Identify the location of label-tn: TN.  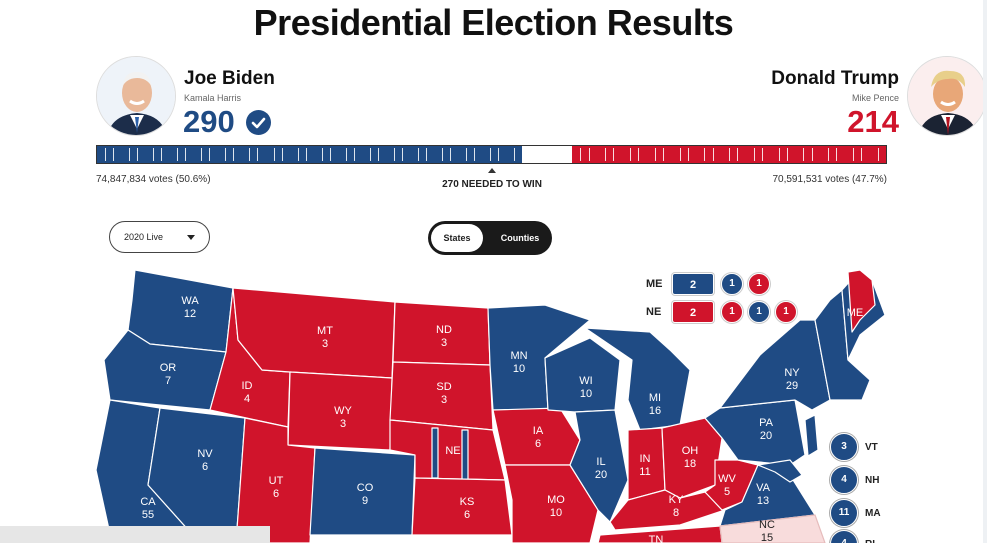
(656, 538).